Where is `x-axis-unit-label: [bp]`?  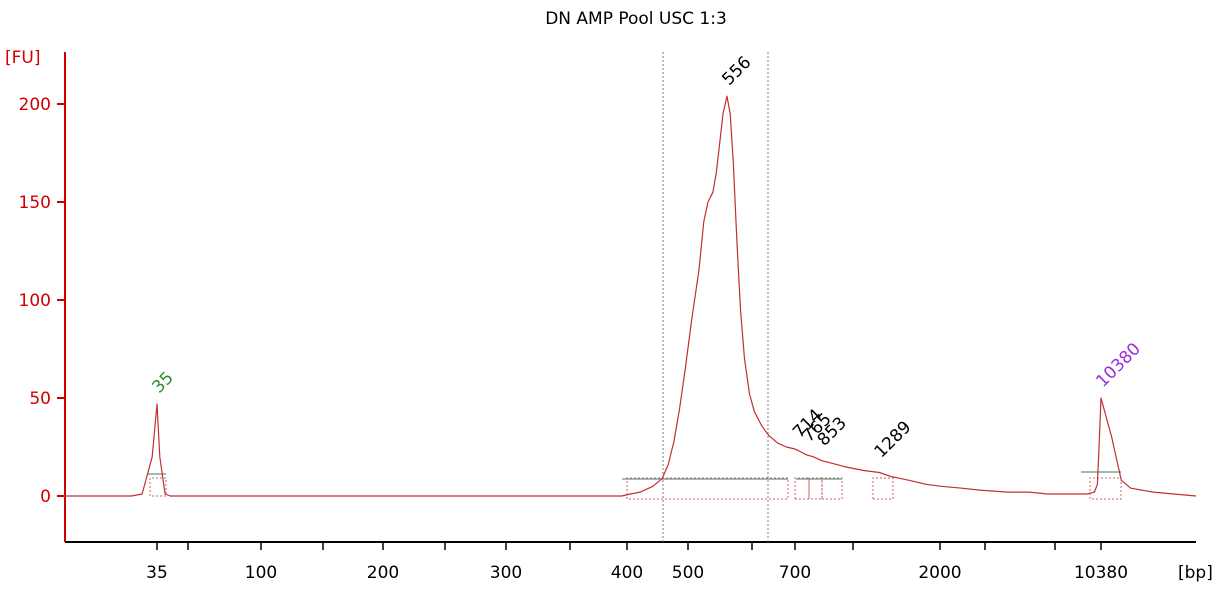
x-axis-unit-label: [bp] is located at coordinates (1195, 573).